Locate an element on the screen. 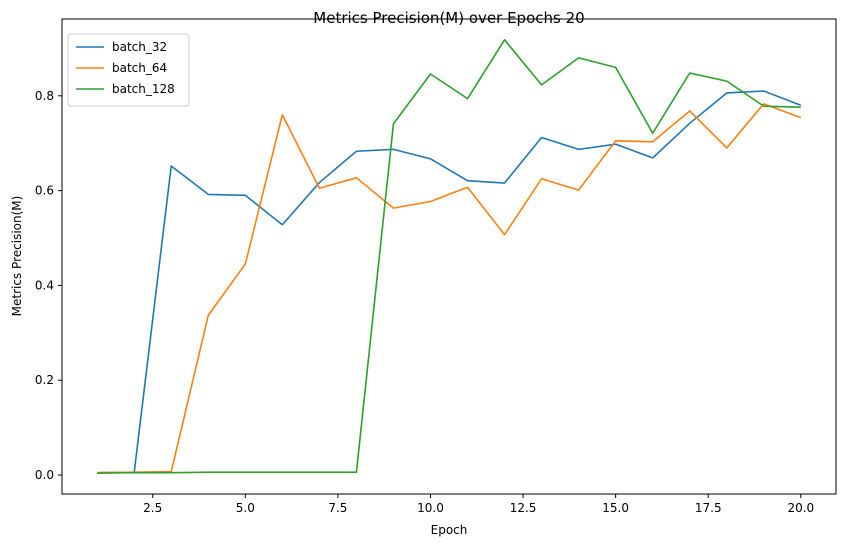  y-tick-label: 0.2 is located at coordinates (44, 380).